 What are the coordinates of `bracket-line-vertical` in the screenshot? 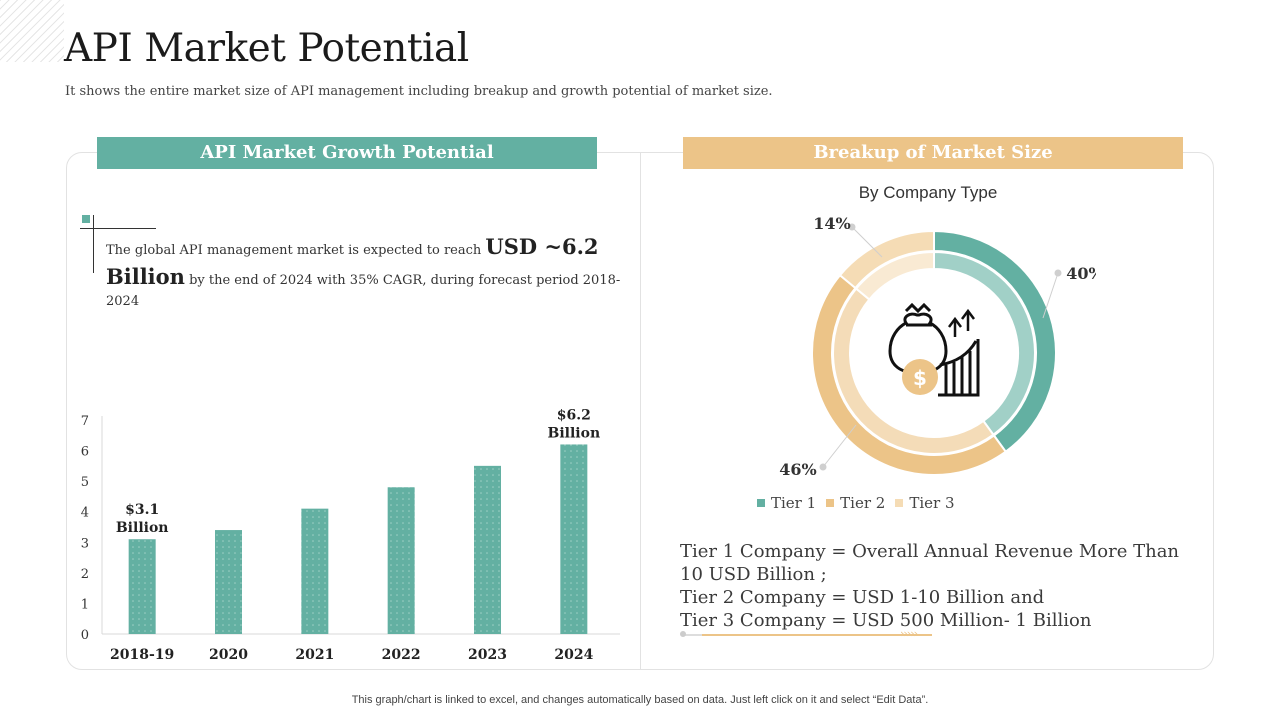 It's located at (93, 244).